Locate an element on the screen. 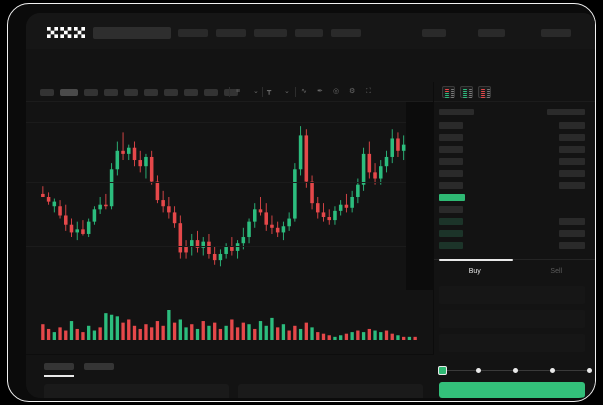  total-field is located at coordinates (512, 343).